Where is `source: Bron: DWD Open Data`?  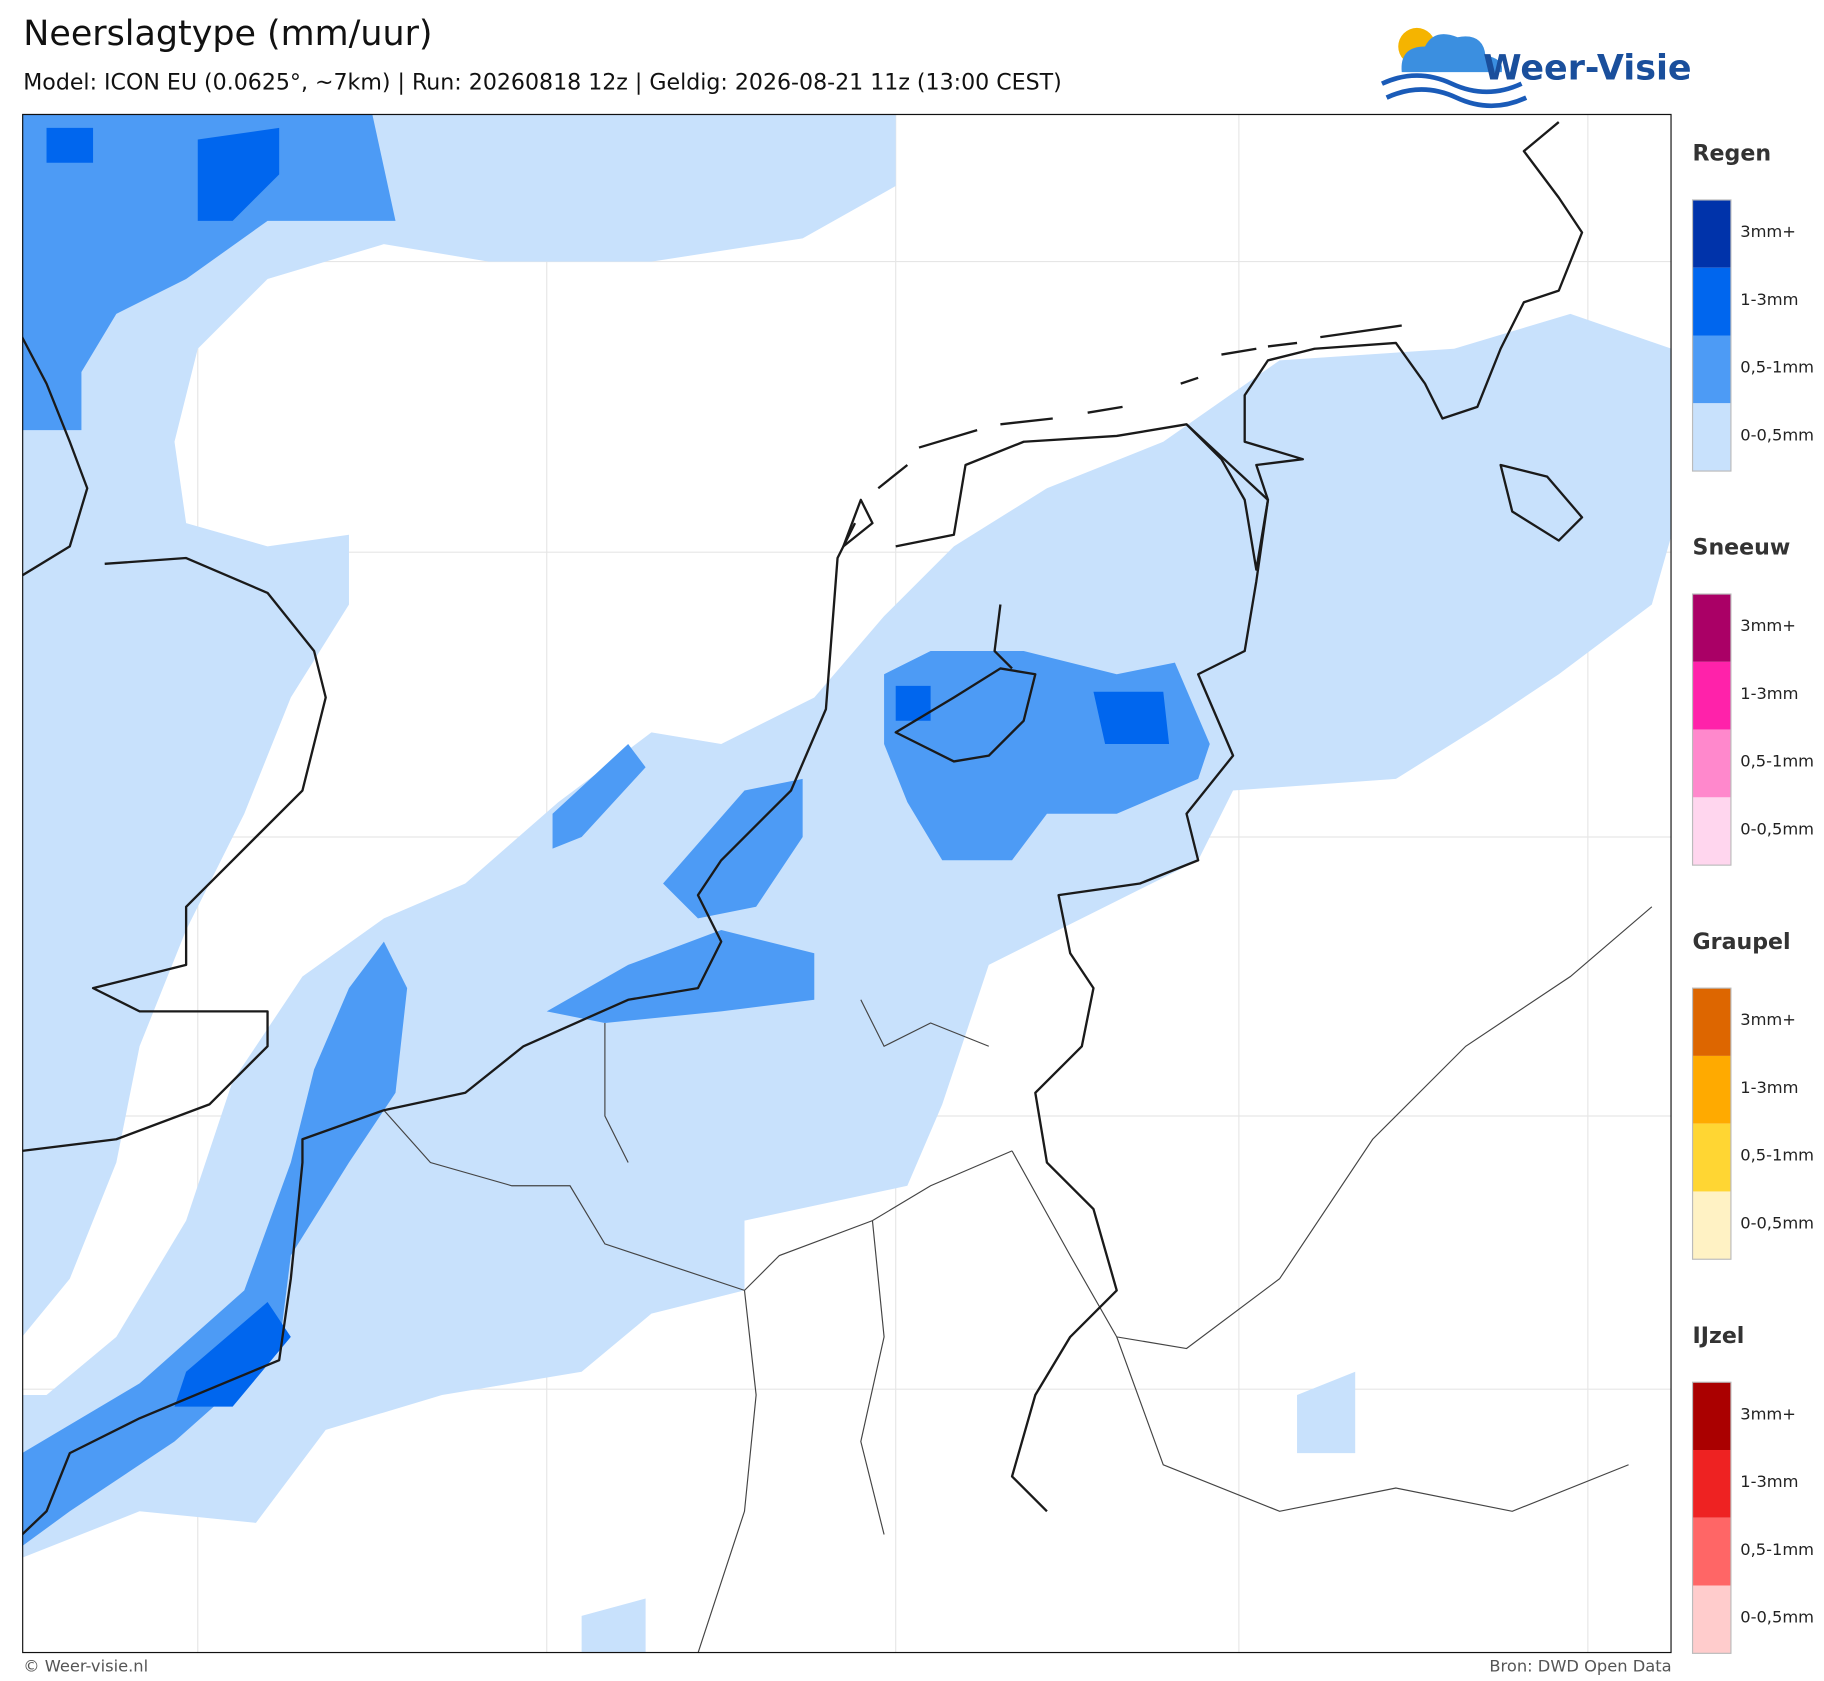
source: Bron: DWD Open Data is located at coordinates (1580, 1666).